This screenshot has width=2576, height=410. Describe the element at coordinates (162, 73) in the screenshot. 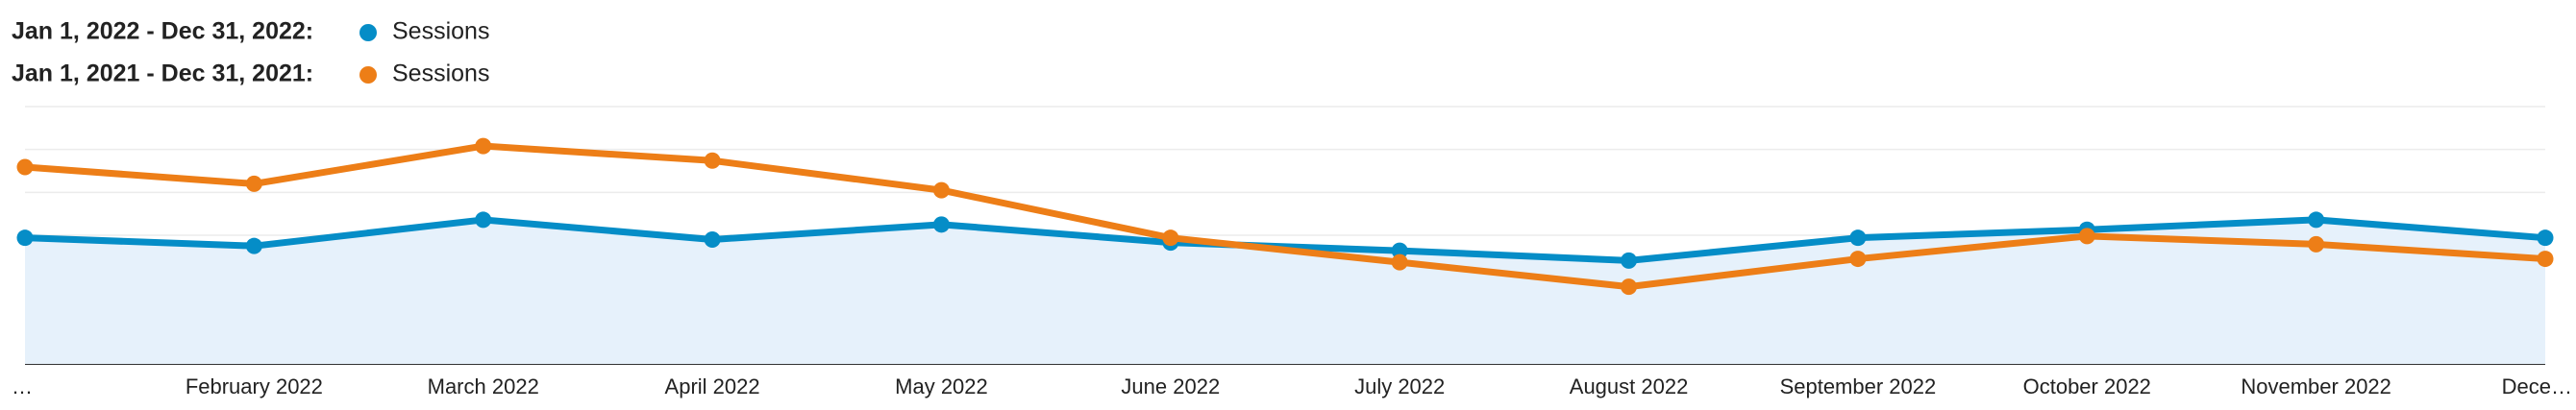

I see `legend-period: Jan 1, 2021 - Dec 31, 2021:` at that location.